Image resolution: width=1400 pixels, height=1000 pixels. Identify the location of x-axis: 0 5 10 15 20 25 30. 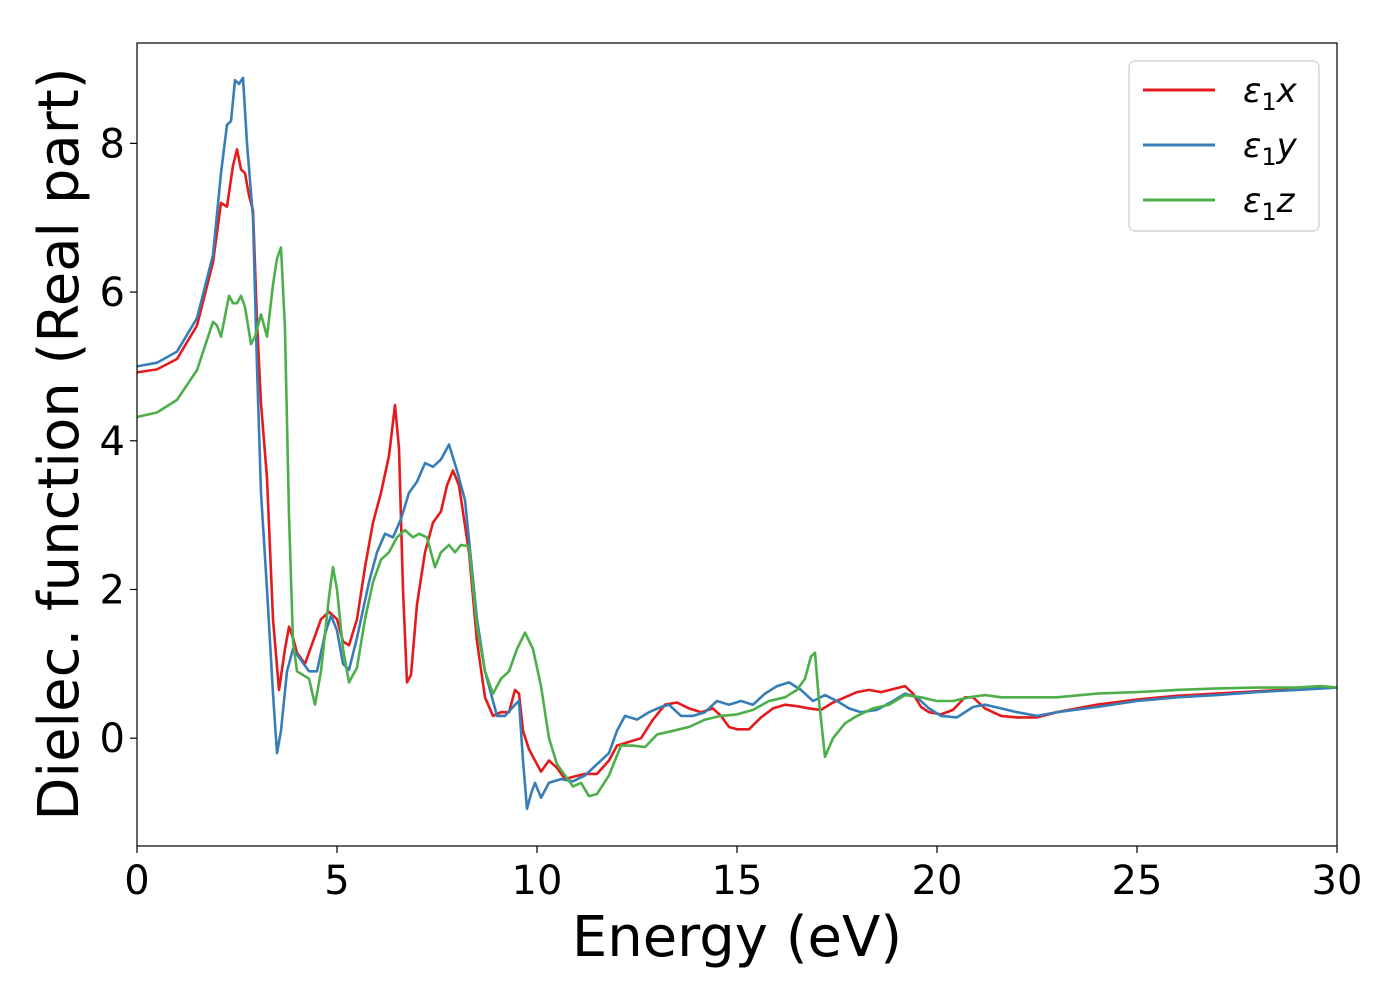
(743, 875).